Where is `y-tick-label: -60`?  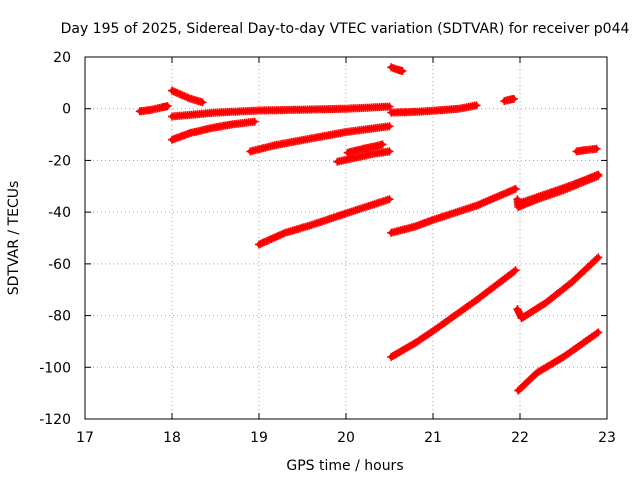
y-tick-label: -60 is located at coordinates (59, 265).